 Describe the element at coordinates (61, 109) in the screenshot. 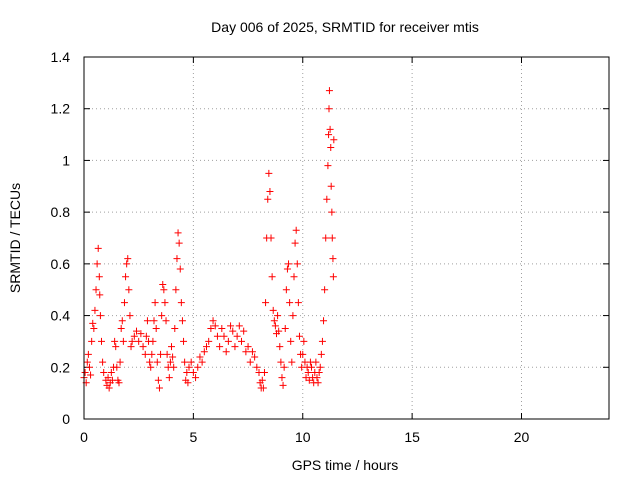

I see `y-tick-label: 1.2` at that location.